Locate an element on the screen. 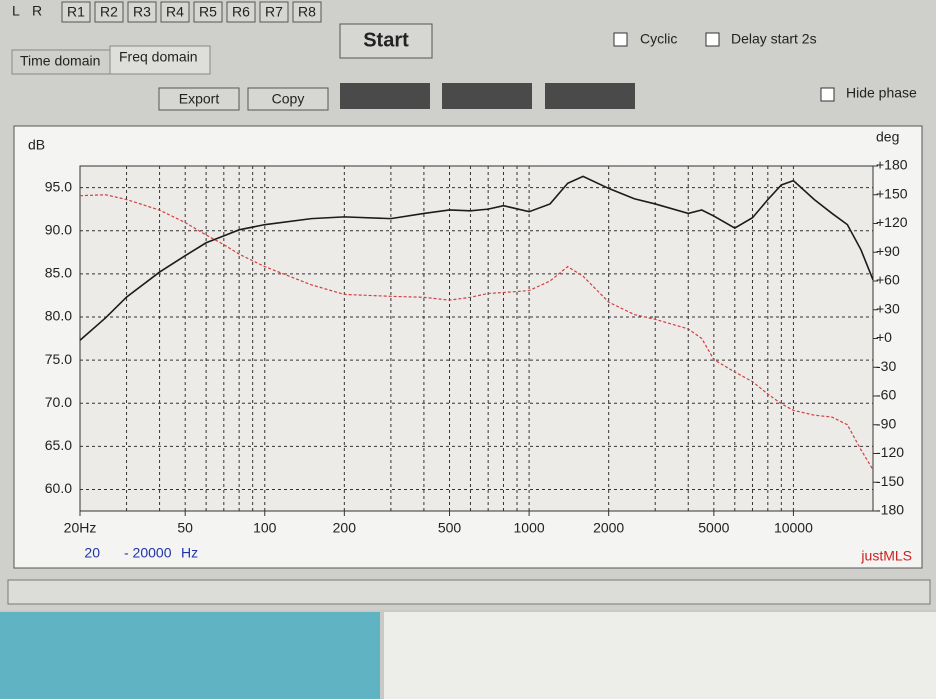 This screenshot has height=699, width=936. delay-label: Delay start 2s is located at coordinates (774, 39).